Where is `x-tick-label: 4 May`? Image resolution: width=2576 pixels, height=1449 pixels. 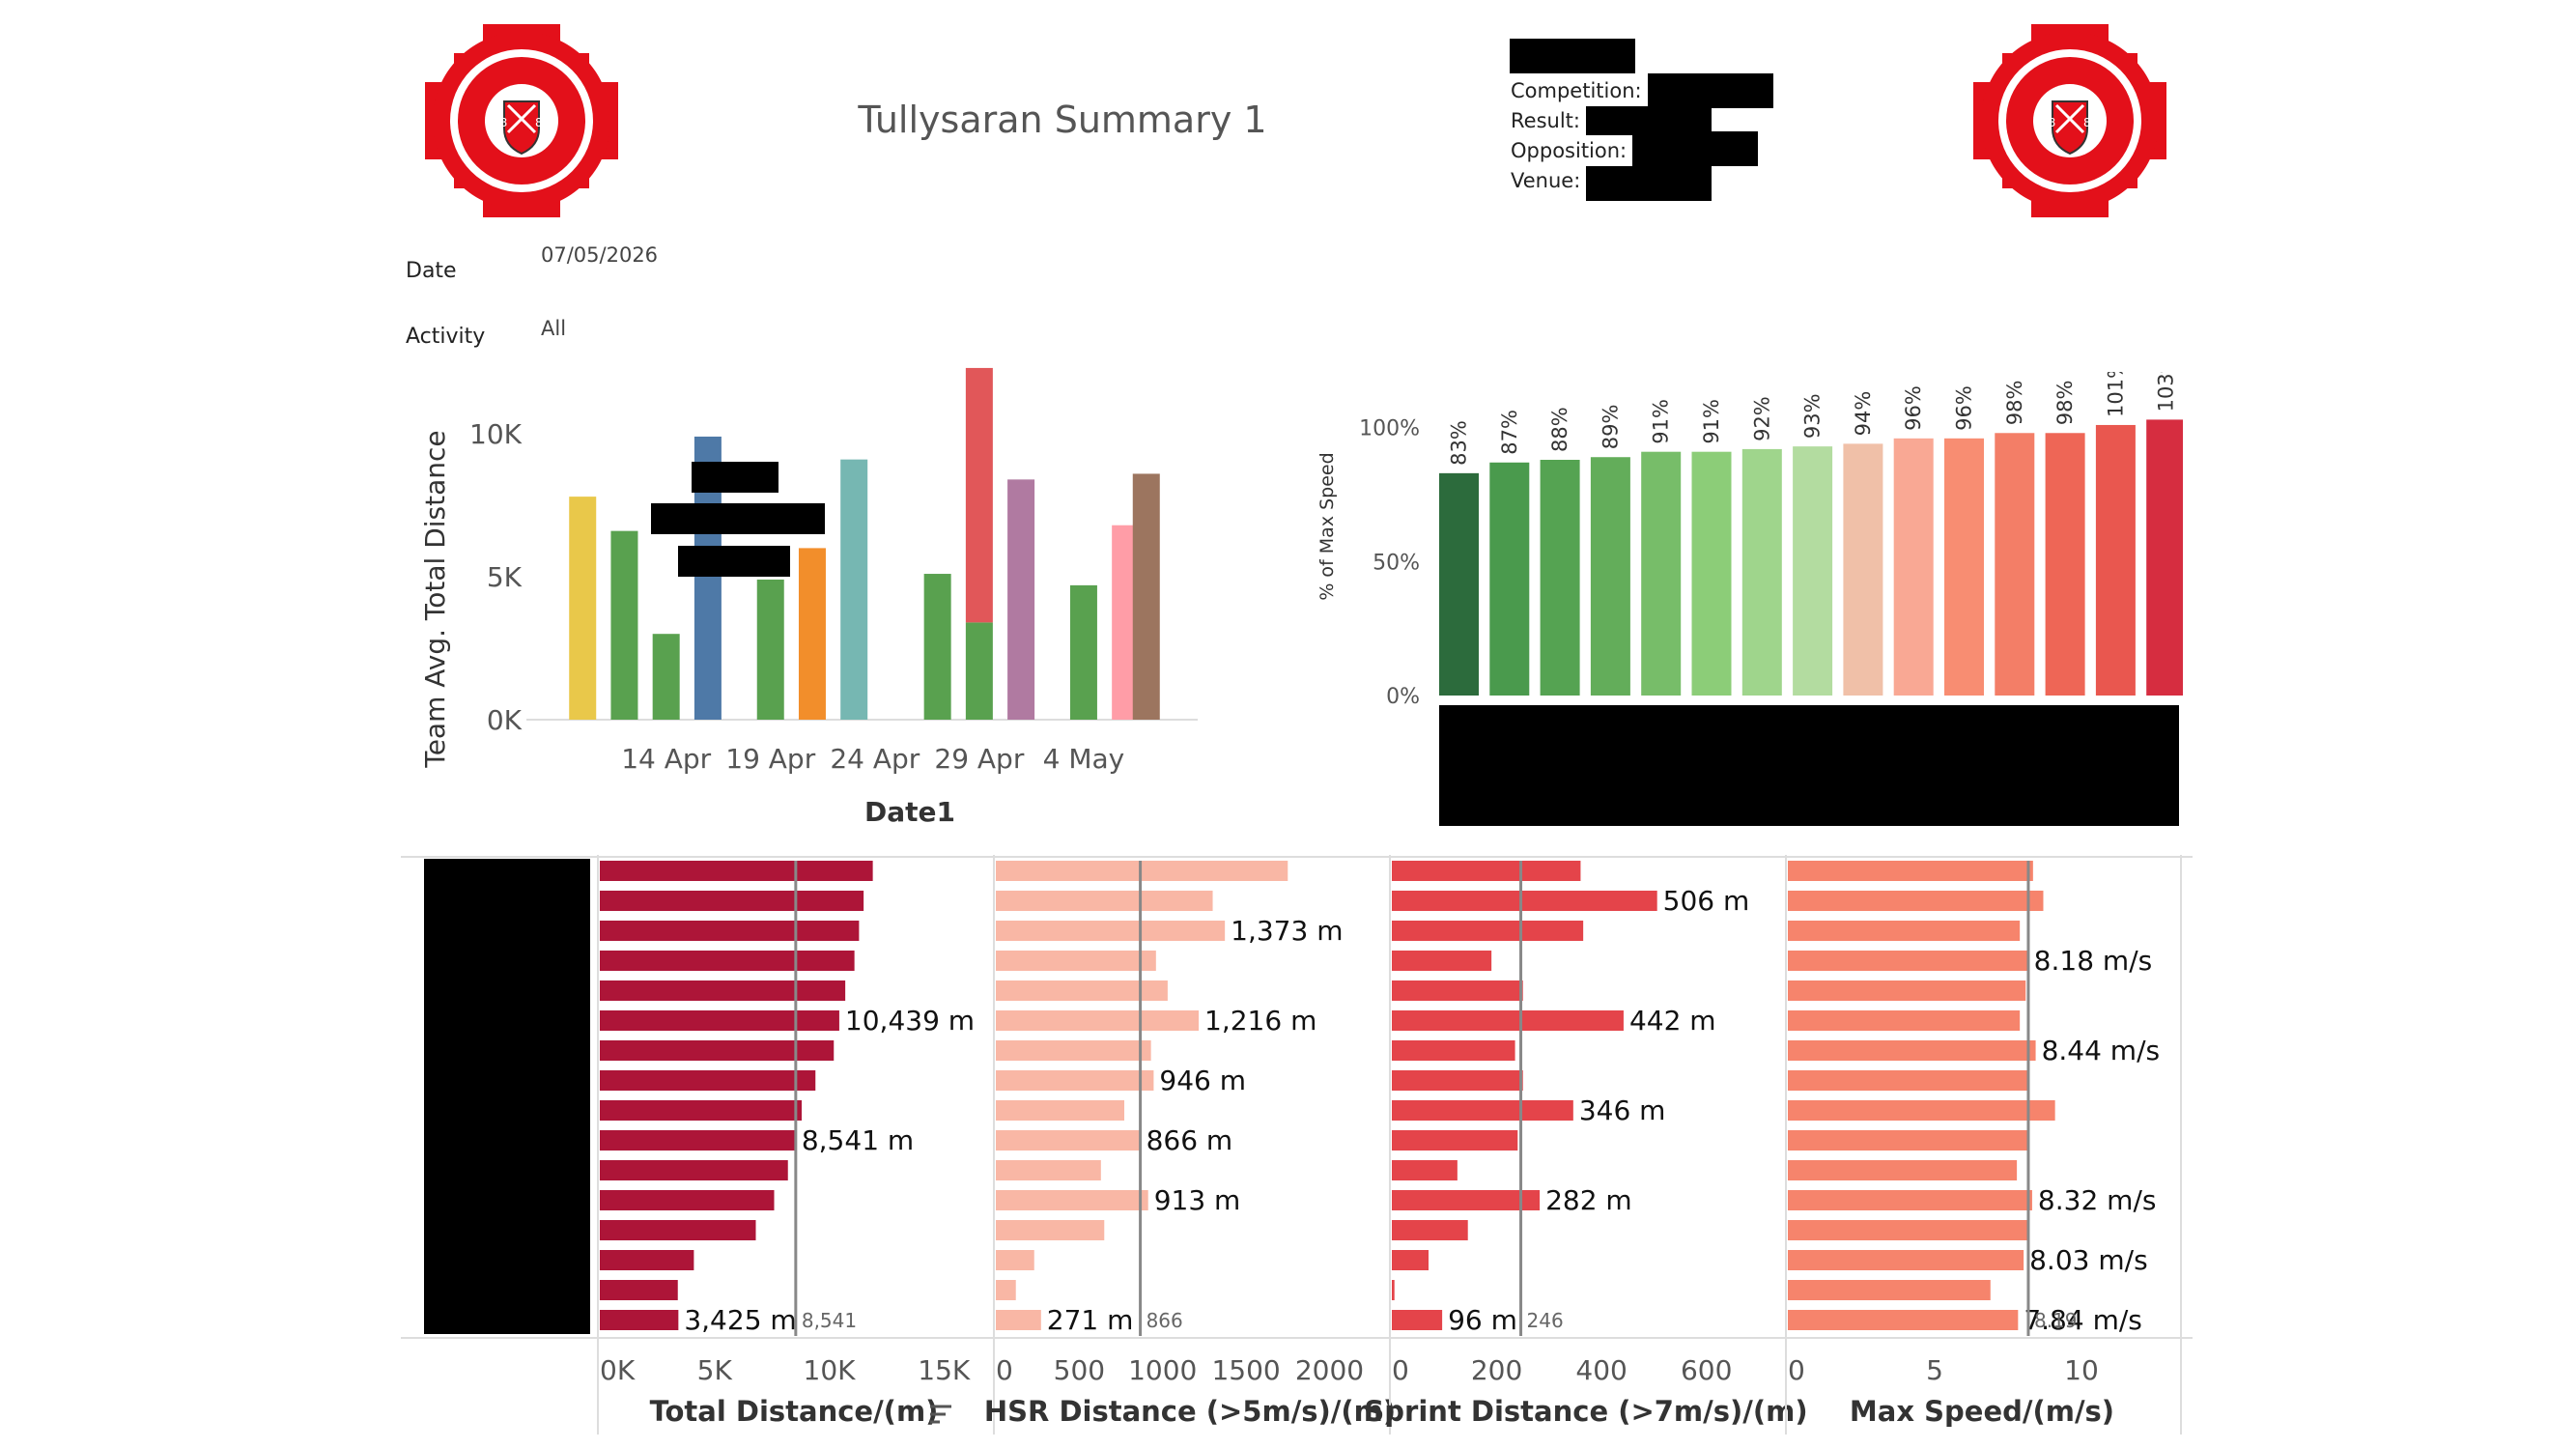 x-tick-label: 4 May is located at coordinates (1084, 759).